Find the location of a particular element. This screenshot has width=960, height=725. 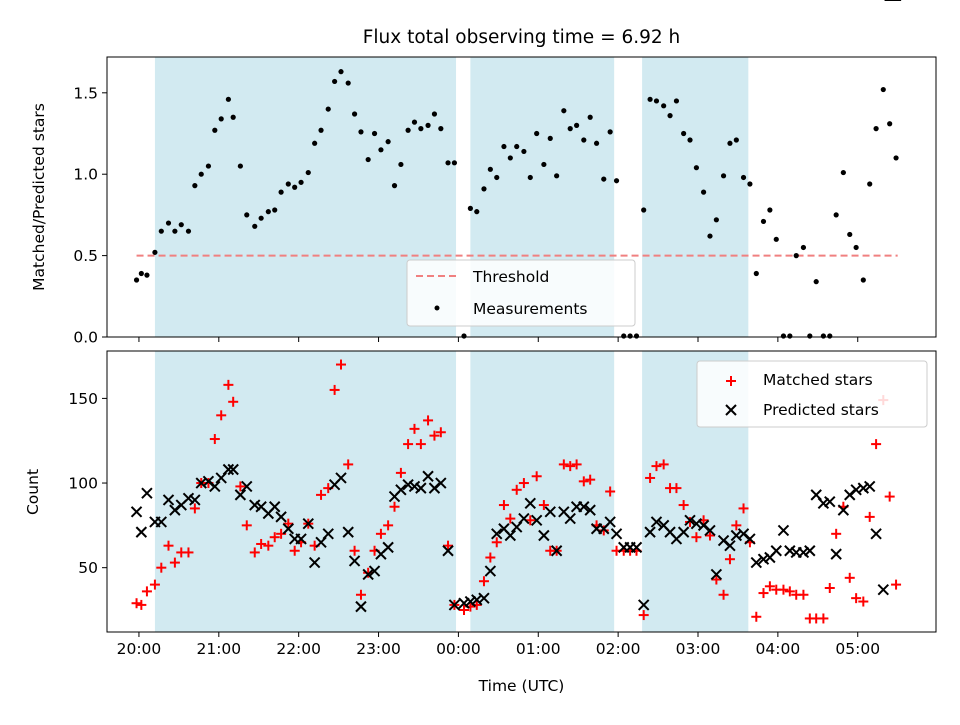

legend-matched-label: Matched stars is located at coordinates (818, 380).